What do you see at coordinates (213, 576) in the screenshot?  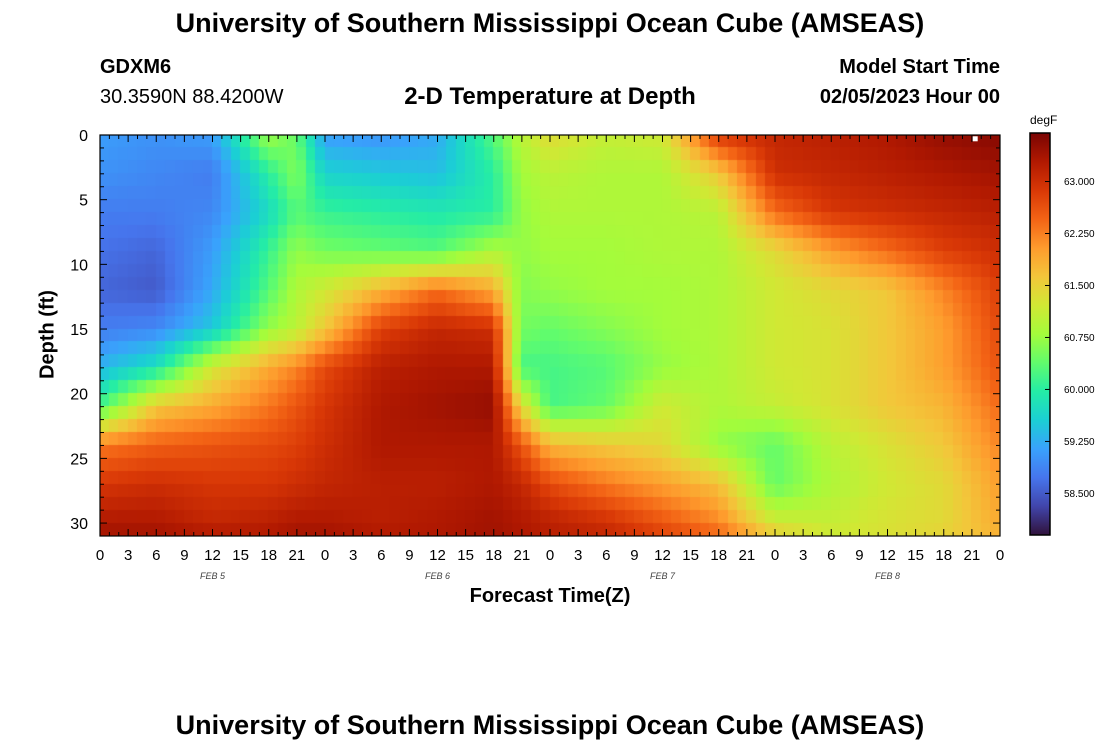 I see `x-date-label: FEB 5` at bounding box center [213, 576].